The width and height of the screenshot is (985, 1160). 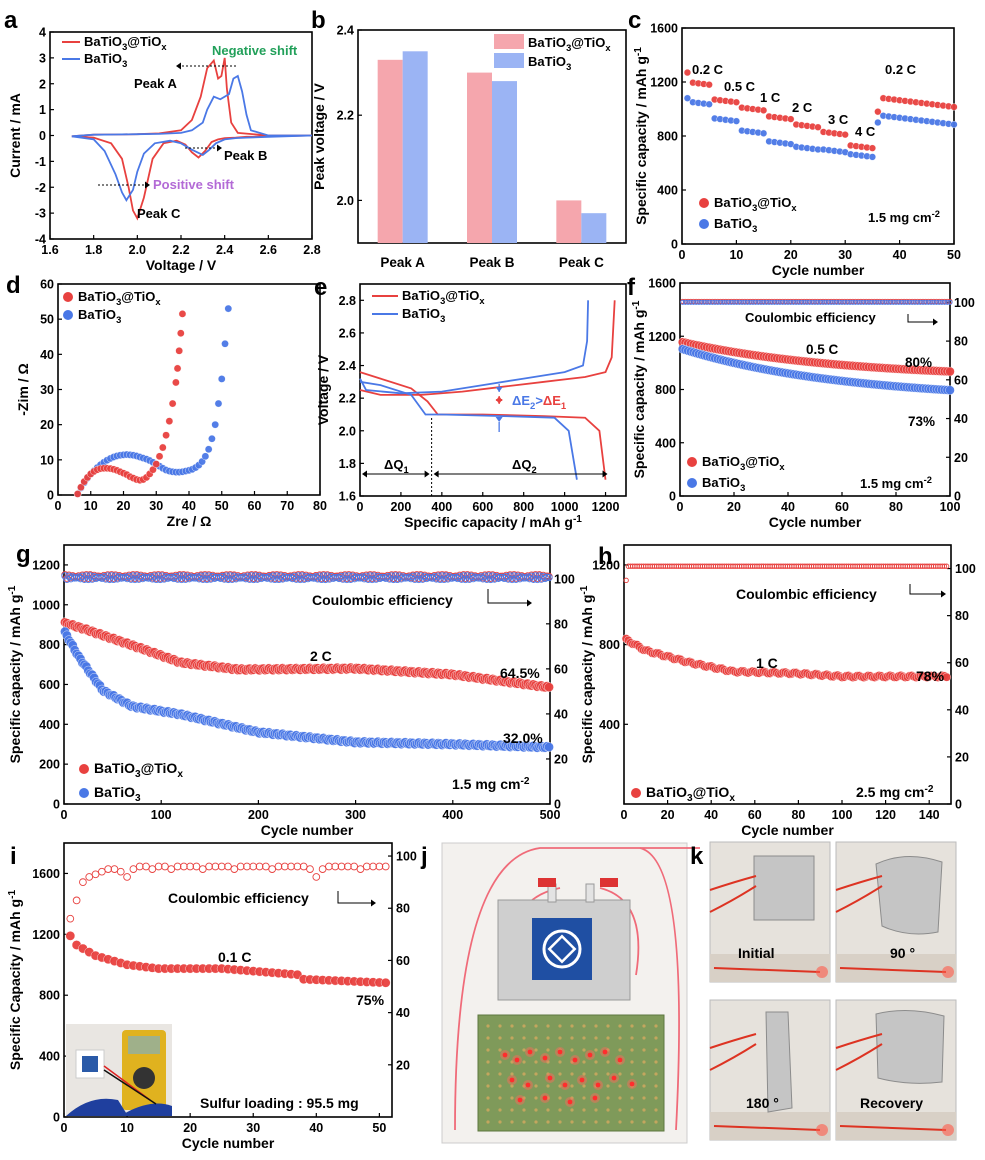 What do you see at coordinates (159, 213) in the screenshot?
I see `annotation-peak-c: Peak C` at bounding box center [159, 213].